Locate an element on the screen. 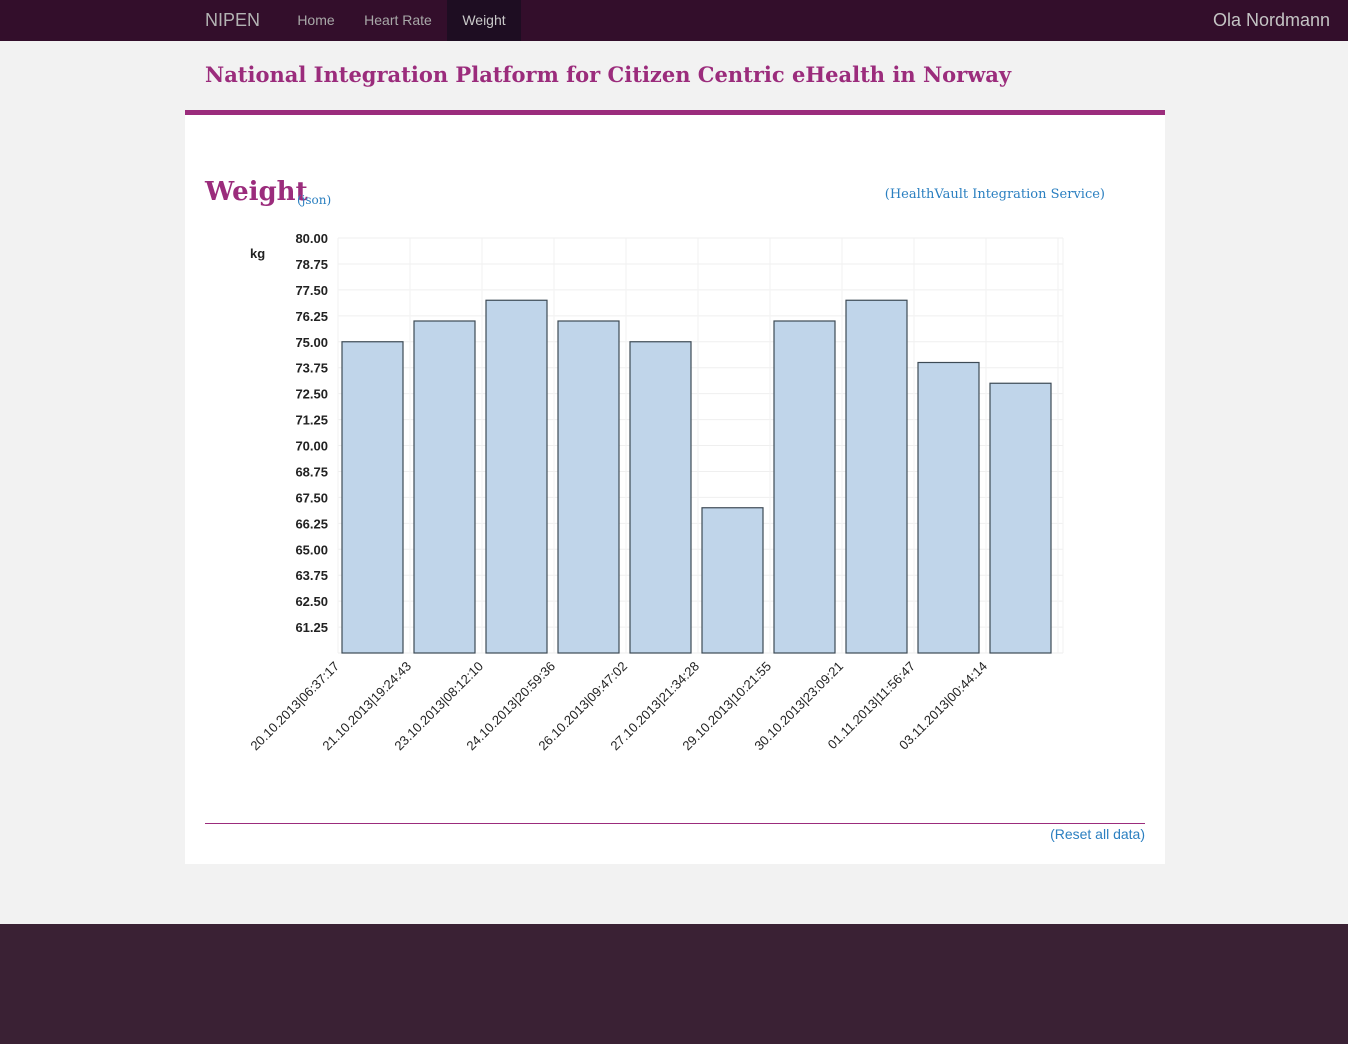 Image resolution: width=1348 pixels, height=1044 pixels. nav-item-home: Home is located at coordinates (316, 20).